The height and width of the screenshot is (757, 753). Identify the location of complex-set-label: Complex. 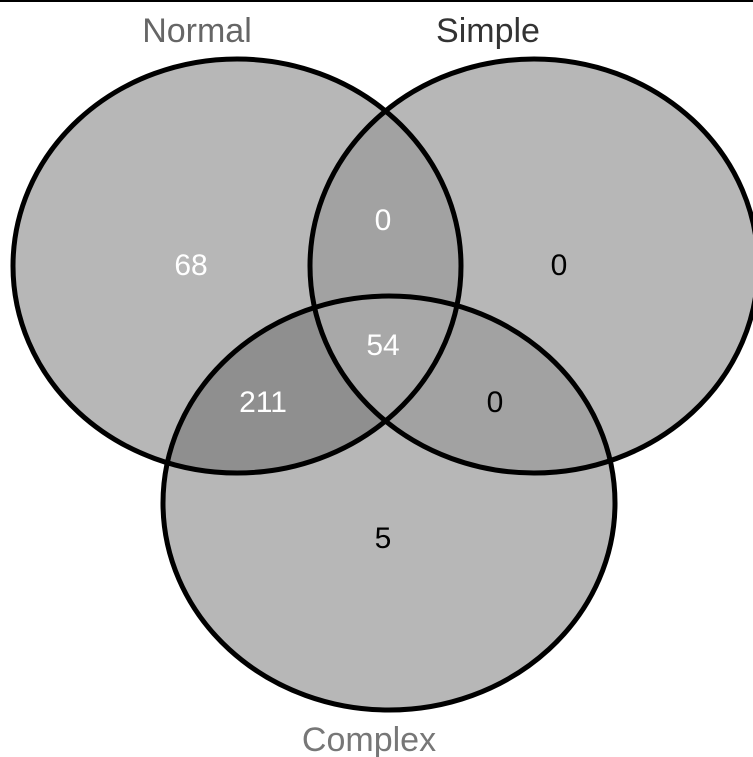
(369, 739).